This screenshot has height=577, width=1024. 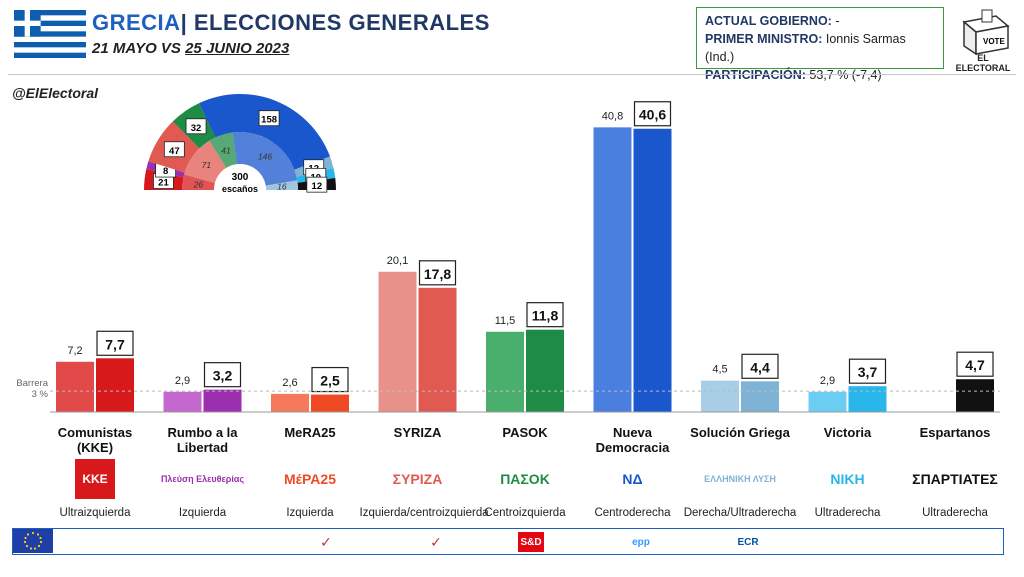 What do you see at coordinates (748, 542) in the screenshot?
I see `eu-group-logo: ECR` at bounding box center [748, 542].